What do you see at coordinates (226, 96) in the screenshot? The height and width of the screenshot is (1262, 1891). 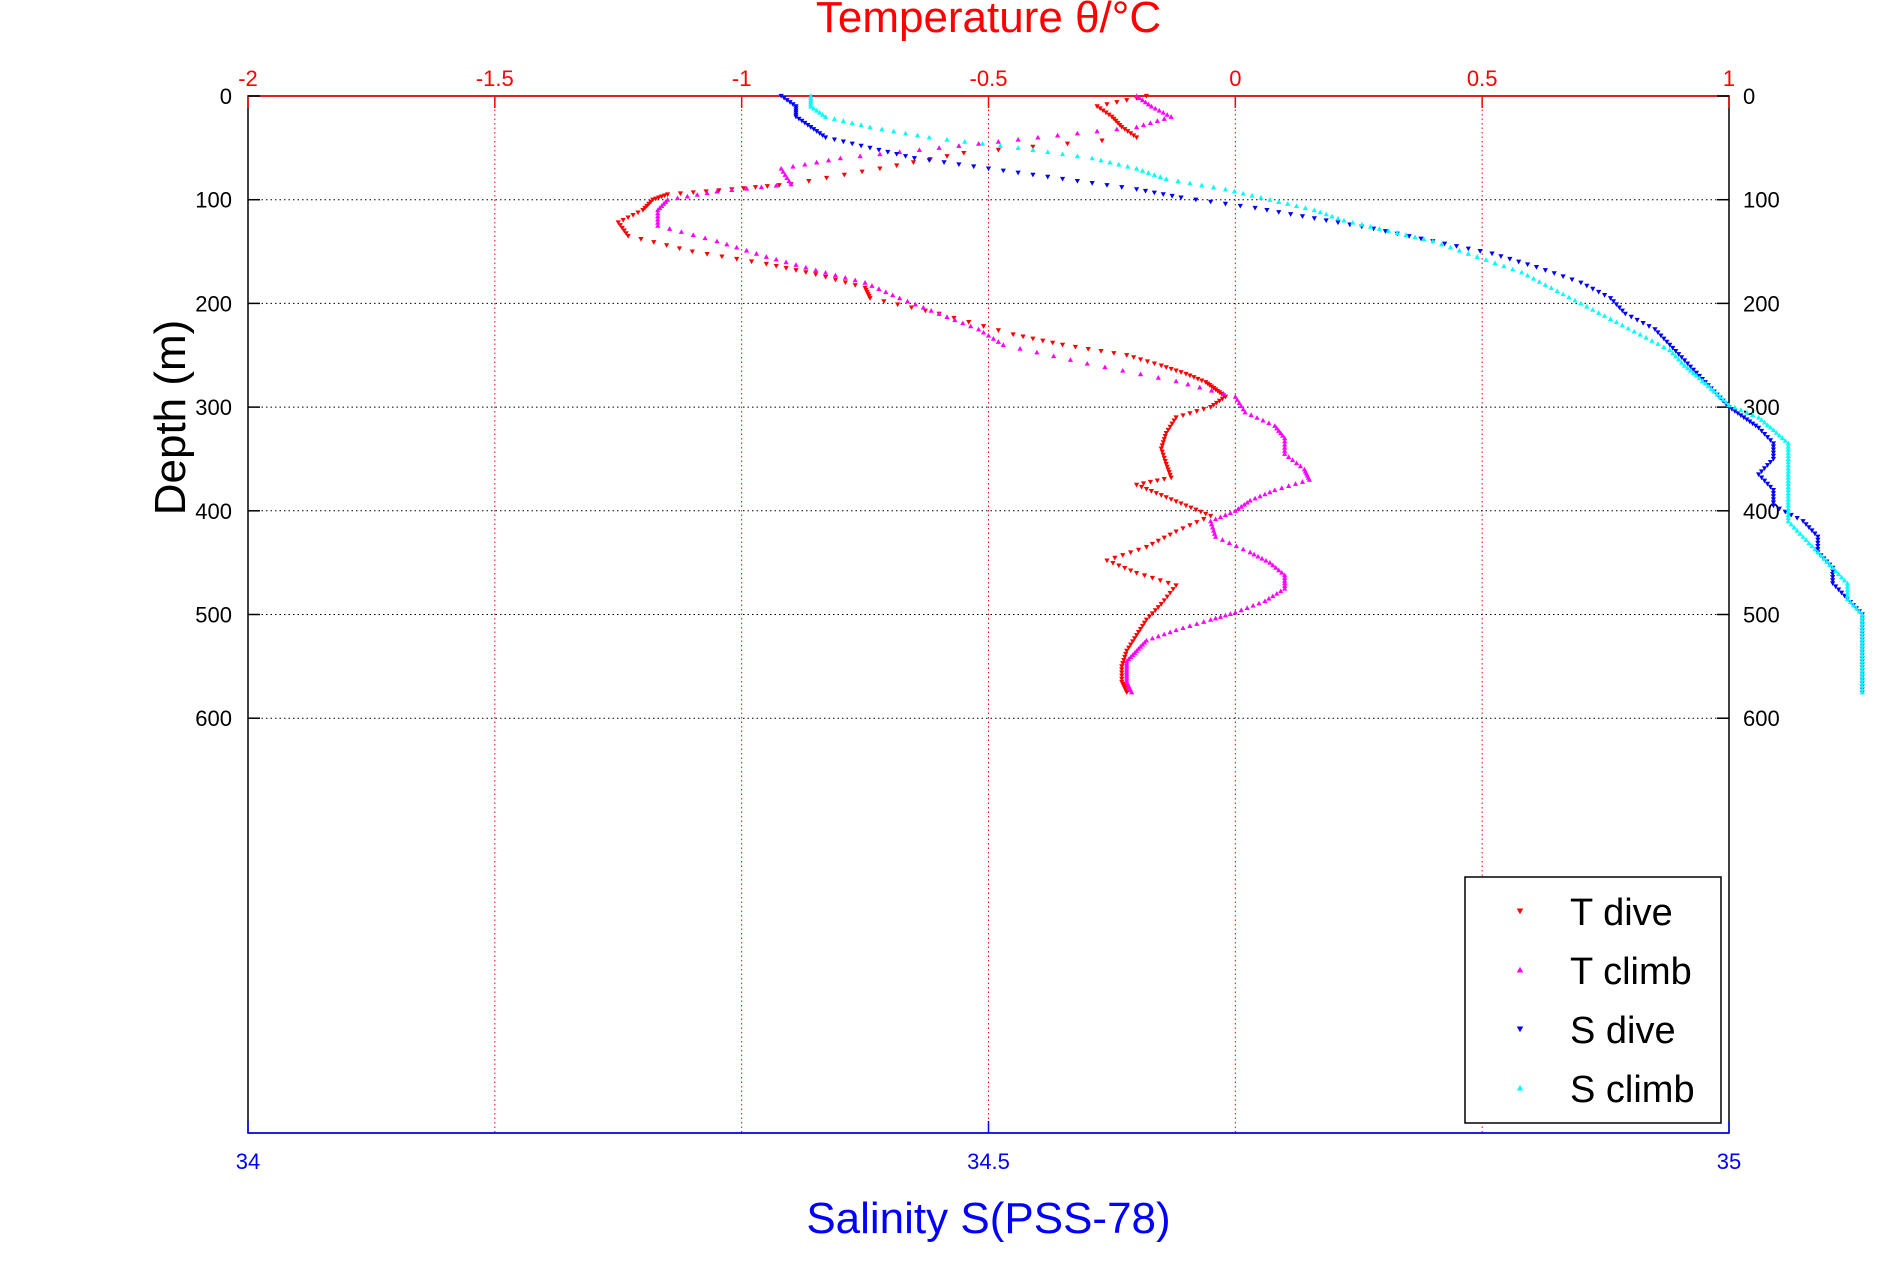 I see `depth-tick-label: 0` at bounding box center [226, 96].